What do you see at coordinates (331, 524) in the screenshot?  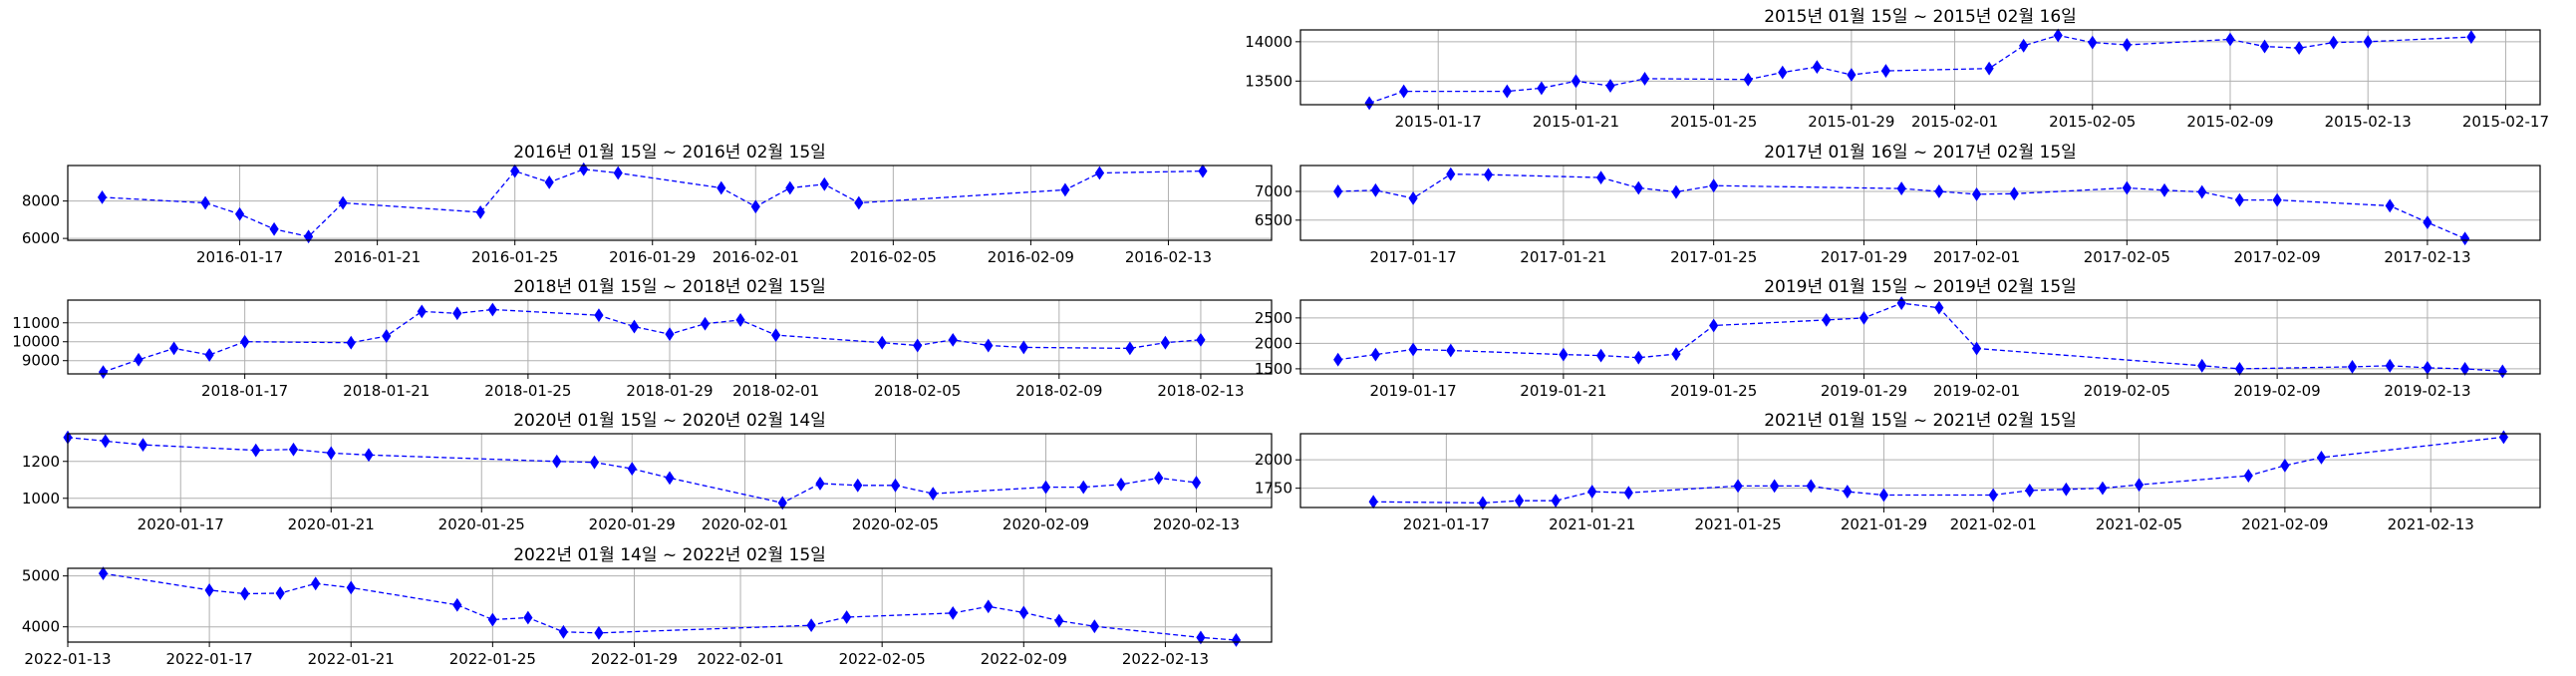 I see `x-tick-label: 2020-01-21` at bounding box center [331, 524].